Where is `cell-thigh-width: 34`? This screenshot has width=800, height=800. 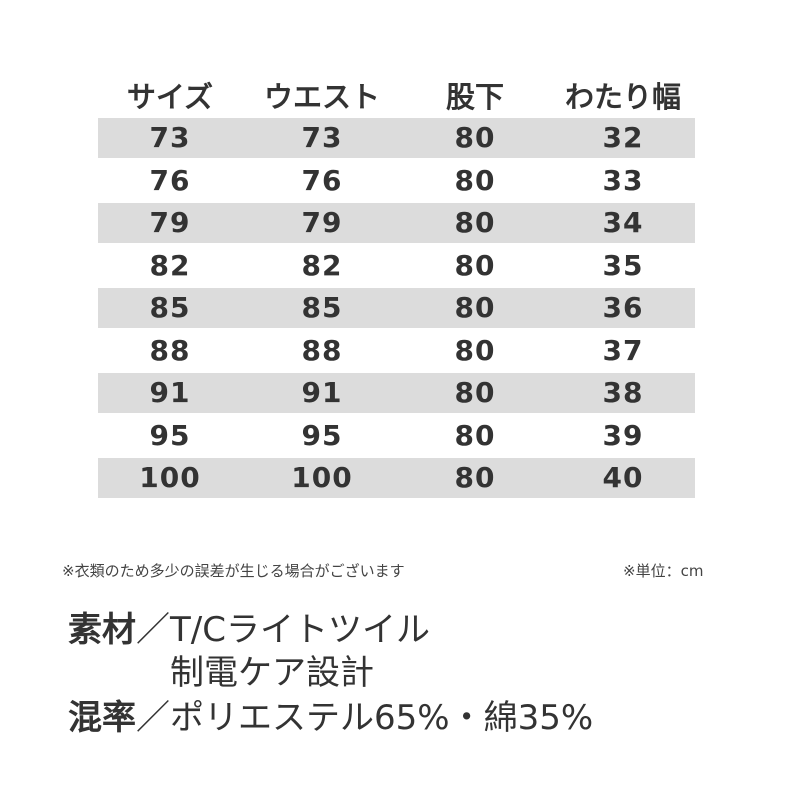 cell-thigh-width: 34 is located at coordinates (623, 222).